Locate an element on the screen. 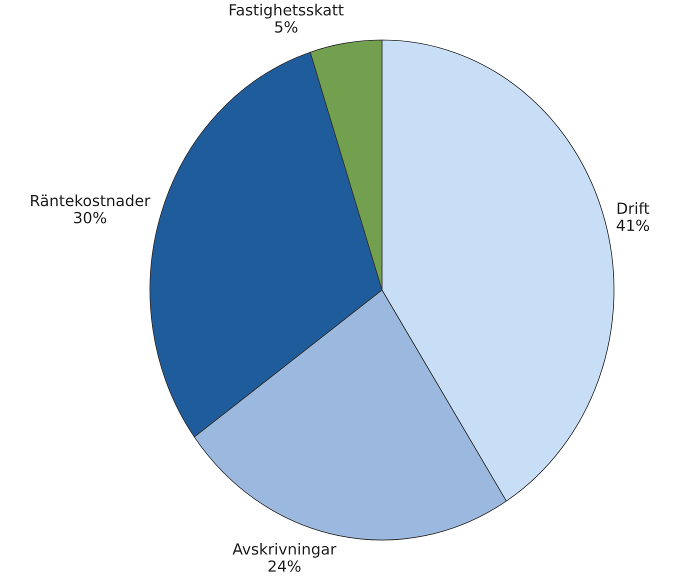  data-label: 41% is located at coordinates (633, 226).